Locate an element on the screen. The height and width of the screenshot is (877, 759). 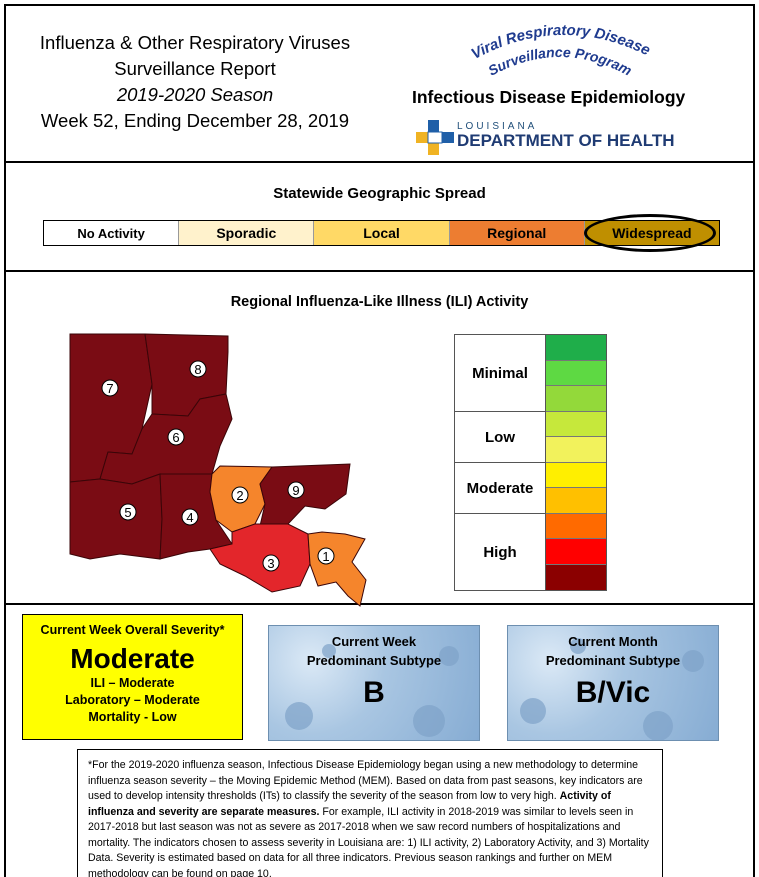
spread-level: Sporadic is located at coordinates (247, 233).